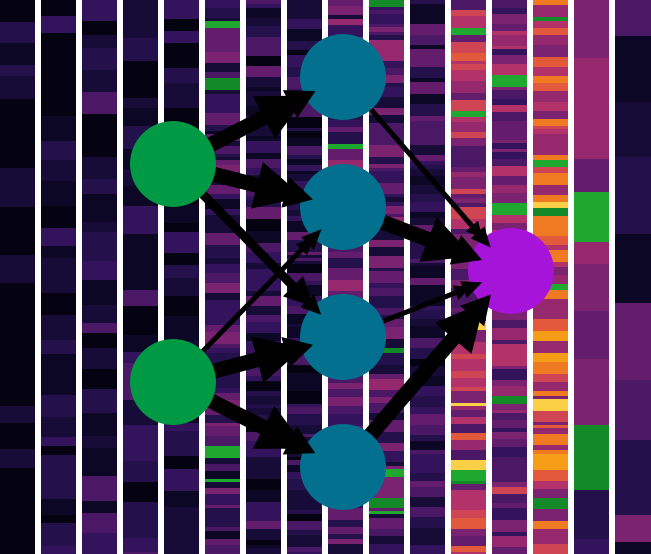 The width and height of the screenshot is (651, 554). I want to click on edge-h2-o1, so click(422, 237).